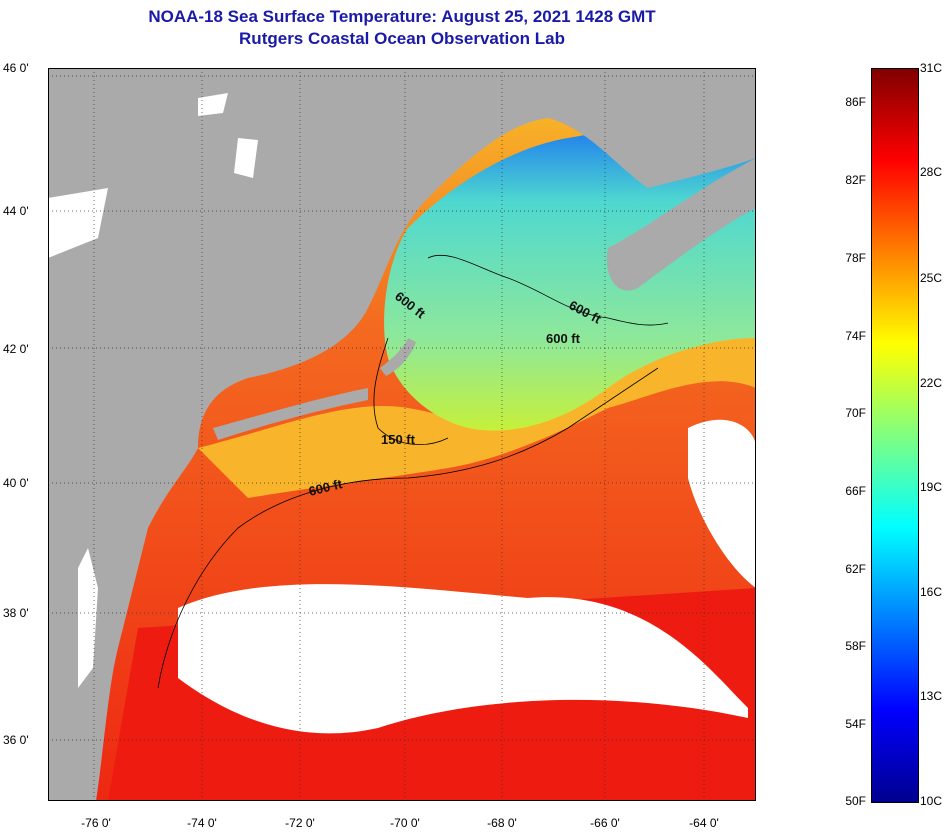 The image size is (952, 832). What do you see at coordinates (398, 357) in the screenshot?
I see `land-cape-cod` at bounding box center [398, 357].